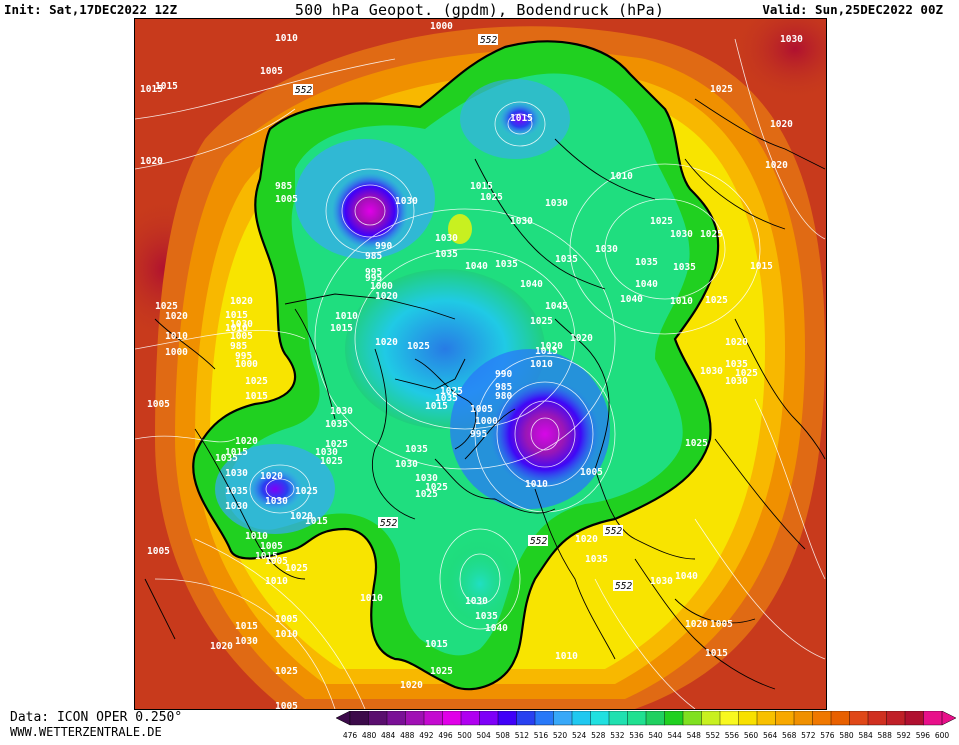  I want to click on legend-tick-label: 540, so click(655, 735).